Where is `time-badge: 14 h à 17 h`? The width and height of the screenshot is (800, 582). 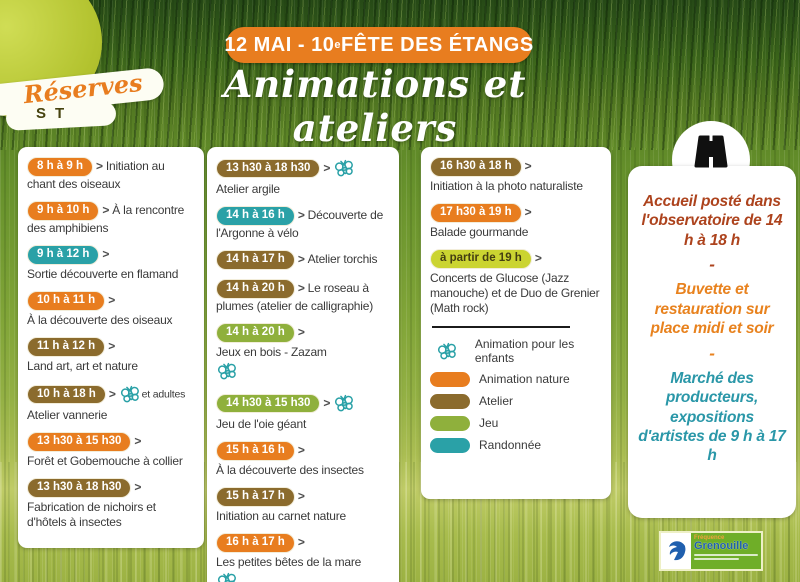
time-badge: 14 h à 17 h is located at coordinates (255, 260).